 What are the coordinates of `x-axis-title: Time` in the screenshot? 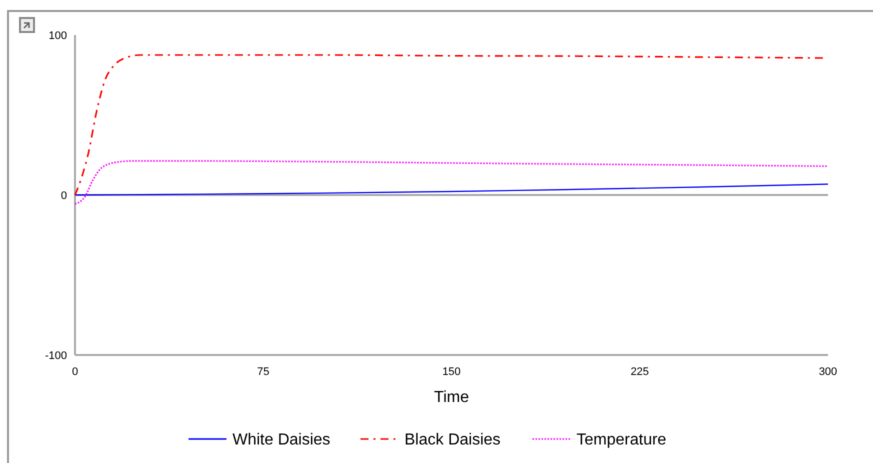 It's located at (452, 397).